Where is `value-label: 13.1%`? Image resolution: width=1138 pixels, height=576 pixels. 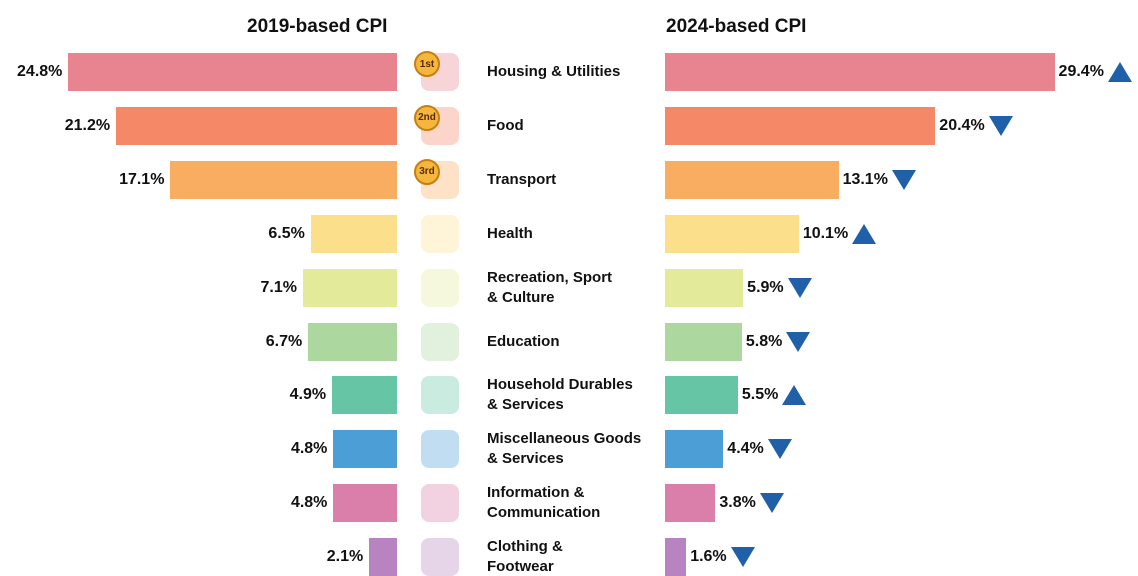
value-label: 13.1% is located at coordinates (865, 179).